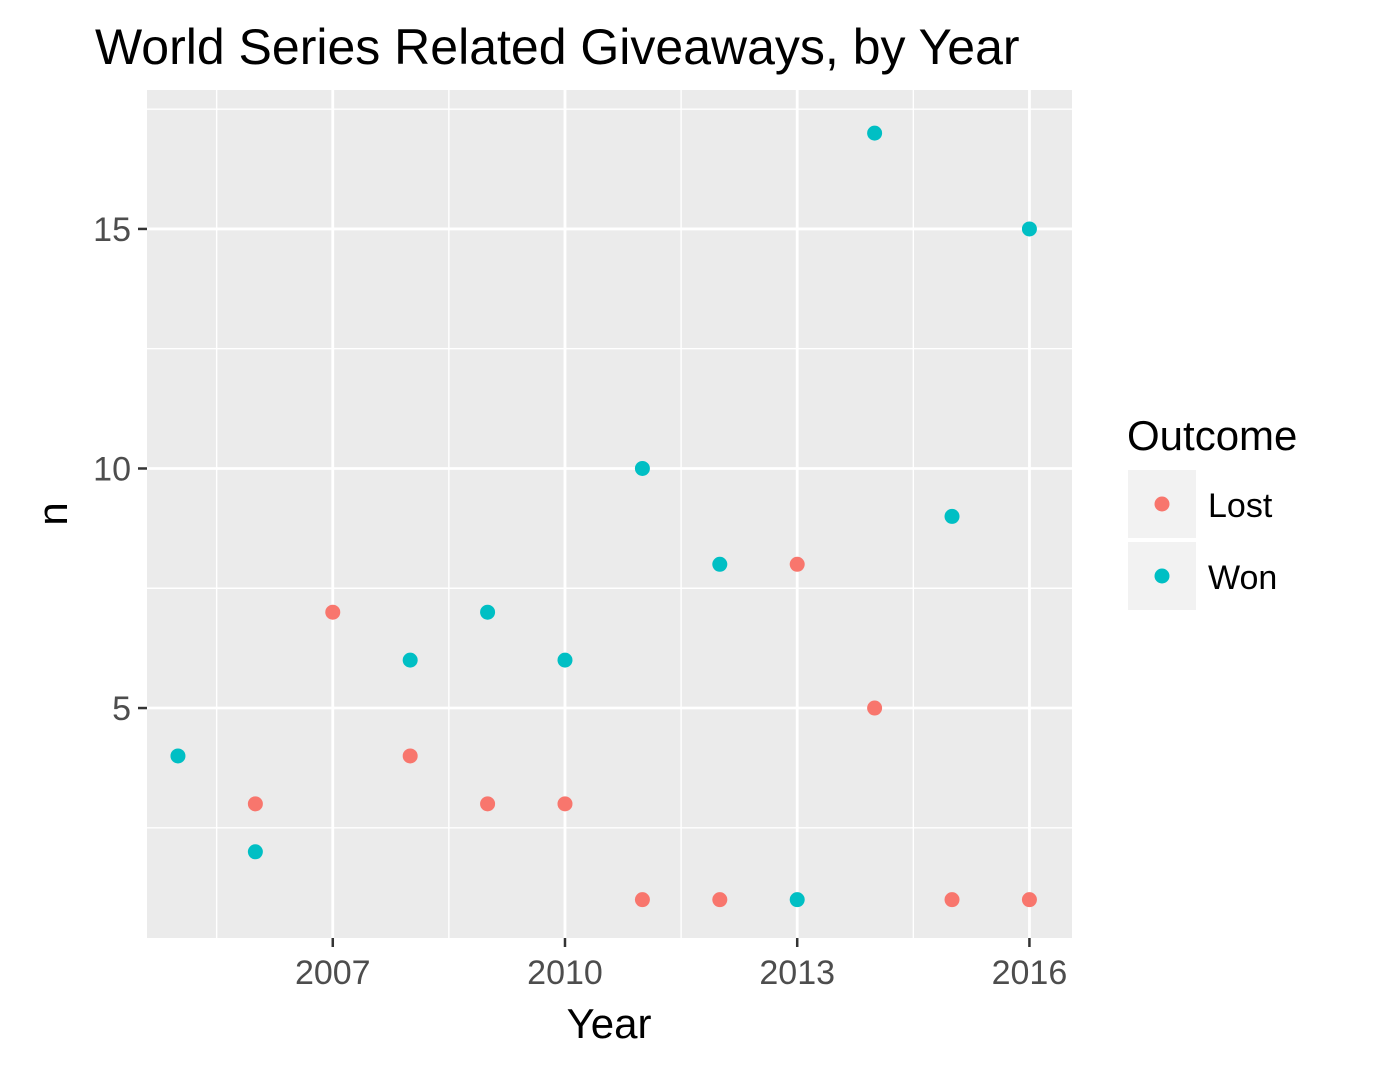 This screenshot has height=1071, width=1390. What do you see at coordinates (1162, 504) in the screenshot?
I see `legend-marker-lost` at bounding box center [1162, 504].